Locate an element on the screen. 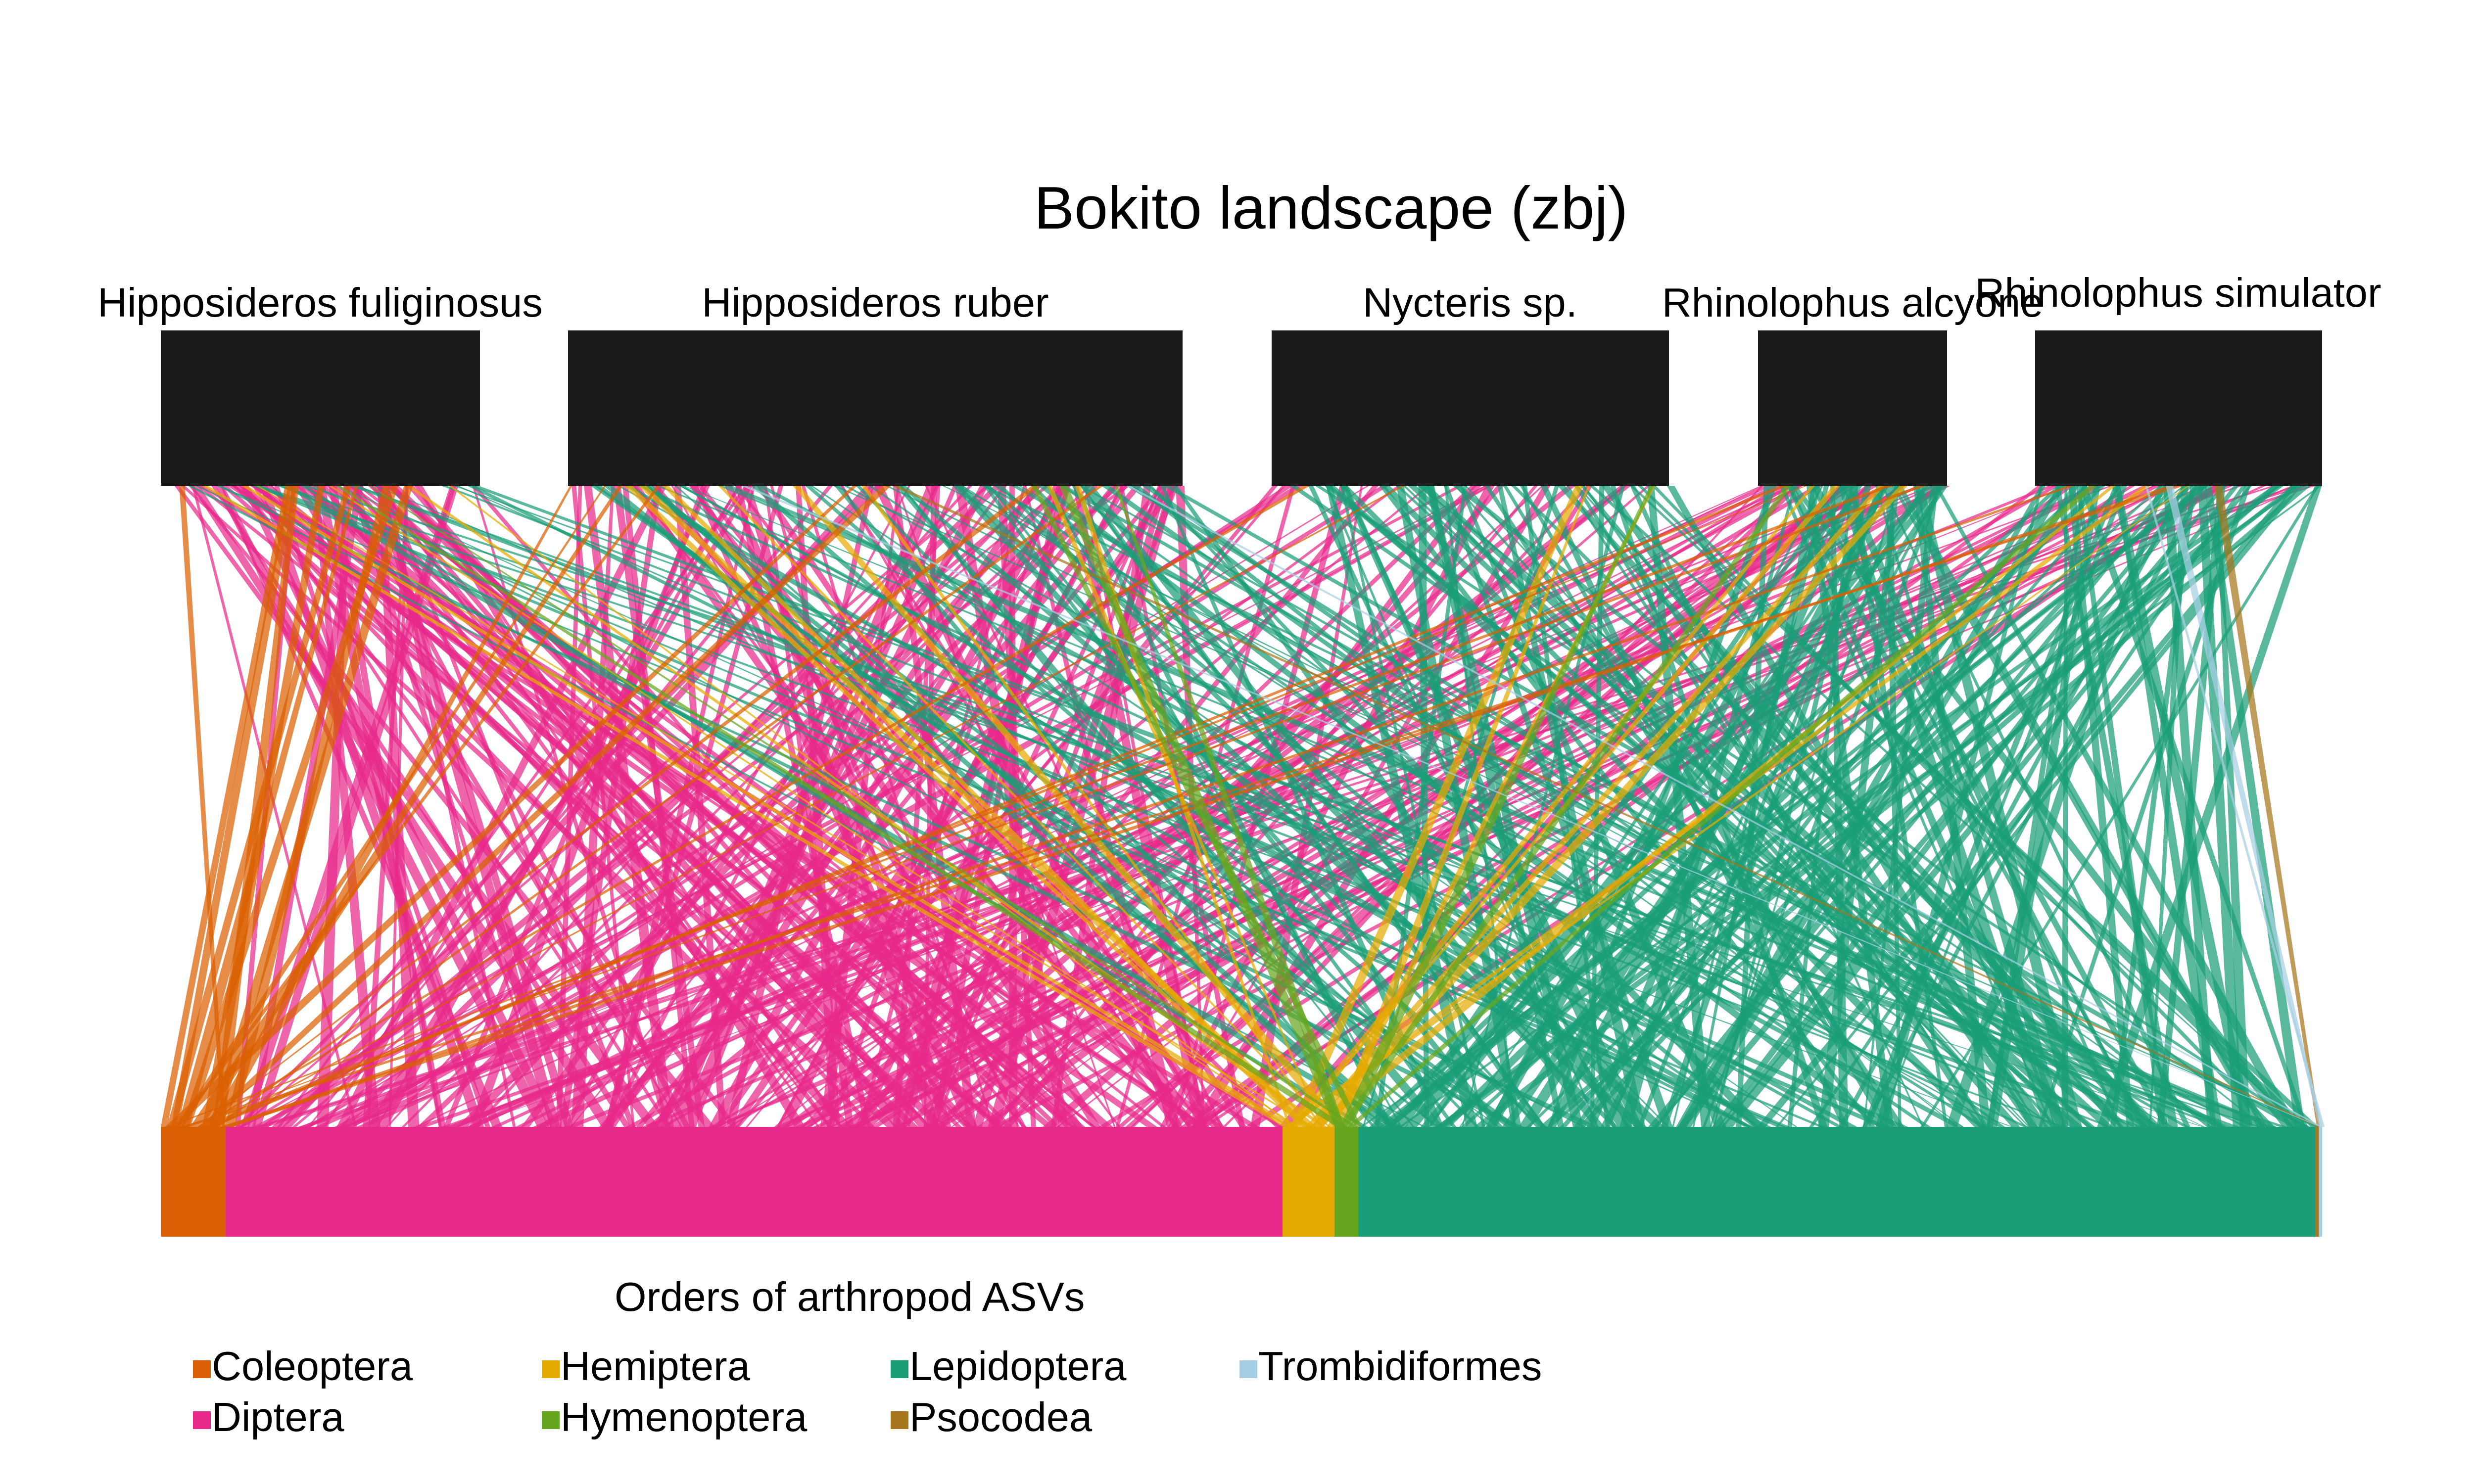 The height and width of the screenshot is (1484, 2474). legend-label: Trombidiformes is located at coordinates (1400, 1366).